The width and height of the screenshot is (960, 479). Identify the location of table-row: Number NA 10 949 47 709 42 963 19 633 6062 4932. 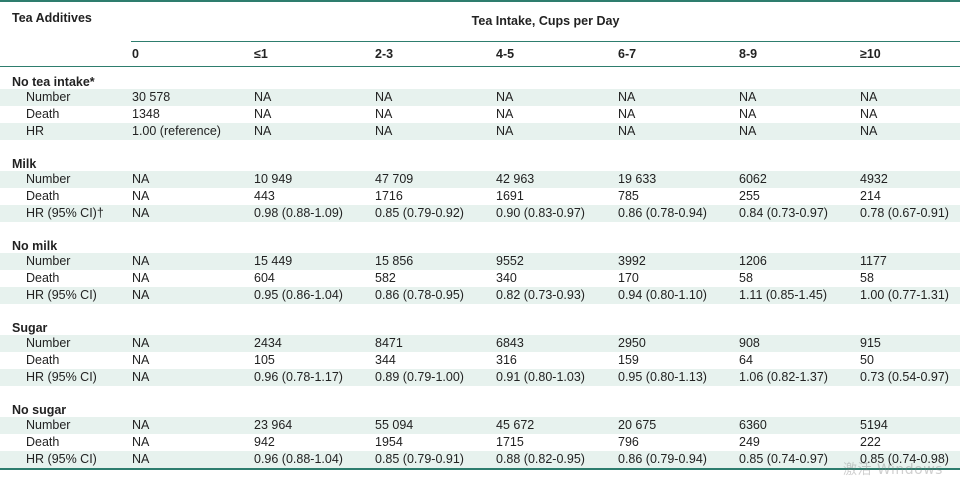
(480, 179).